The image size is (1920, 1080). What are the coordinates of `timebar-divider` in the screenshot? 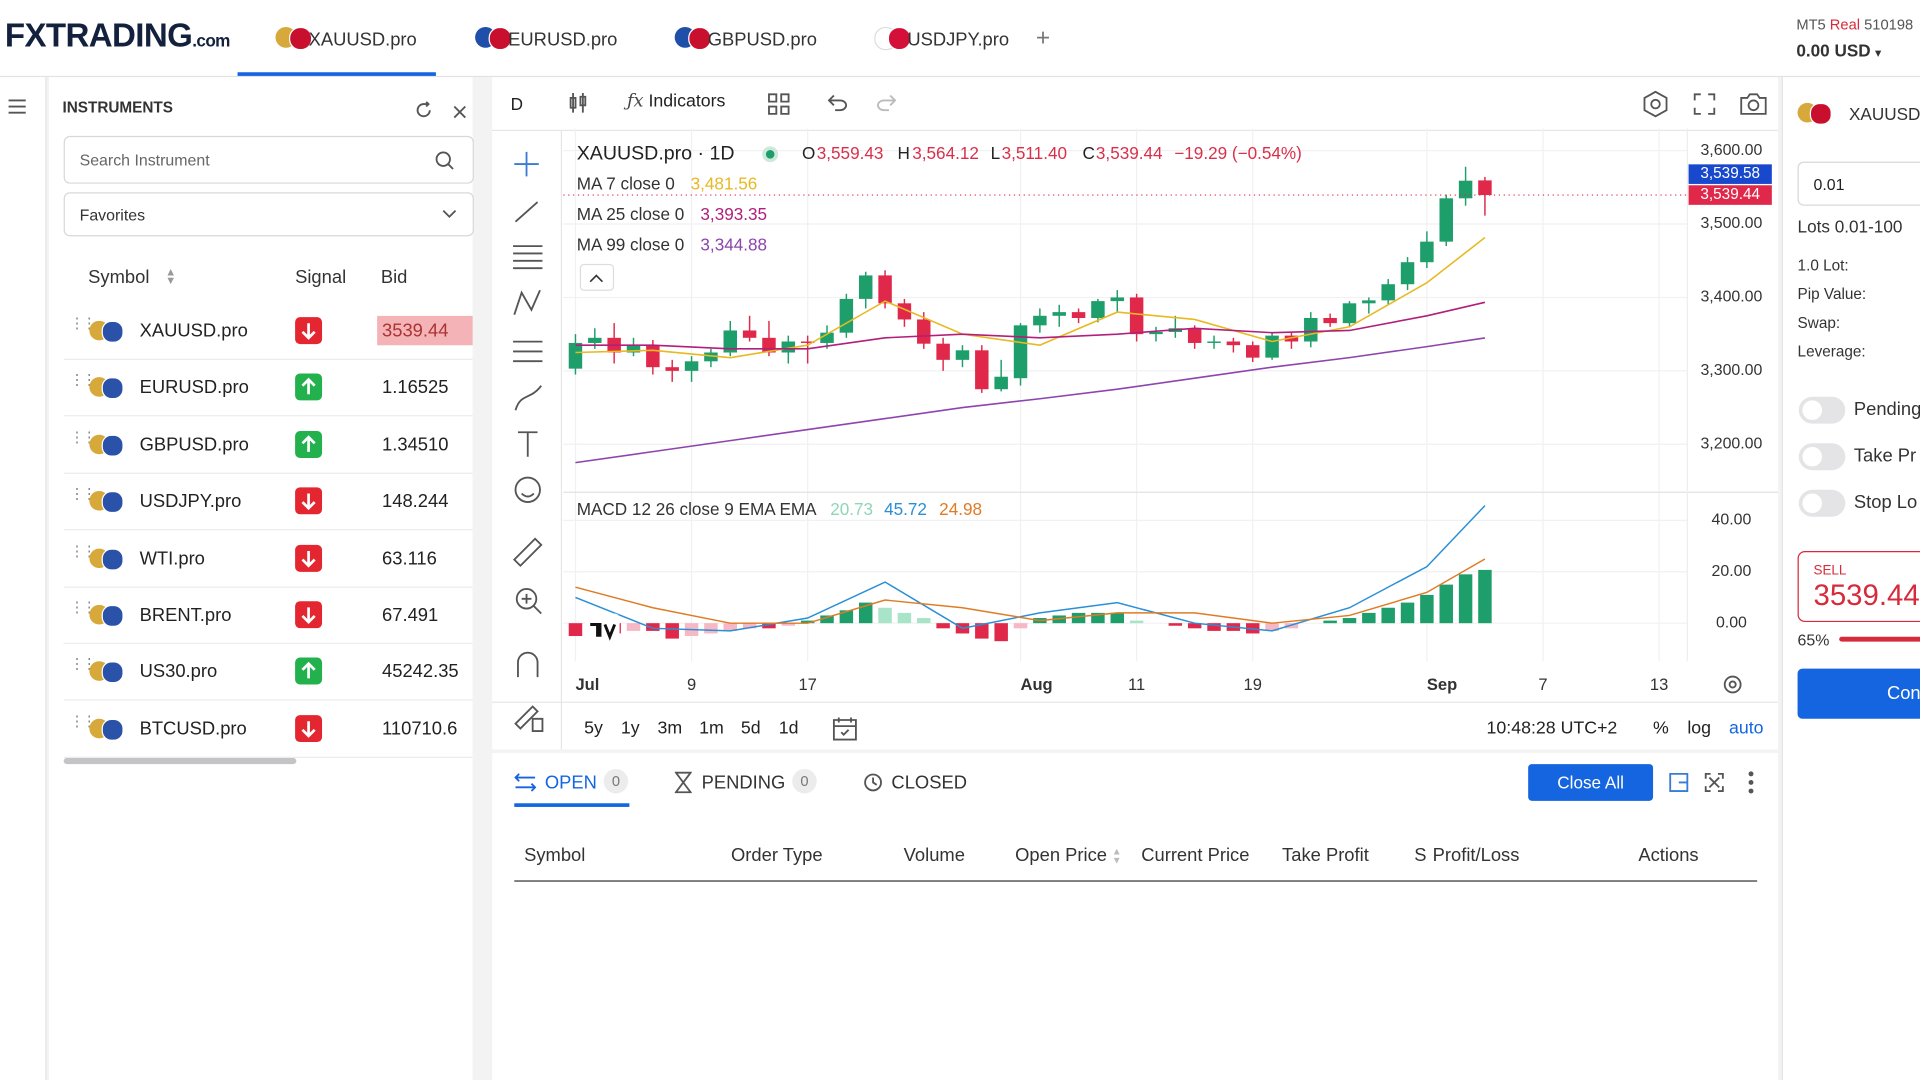 It's located at (1135, 702).